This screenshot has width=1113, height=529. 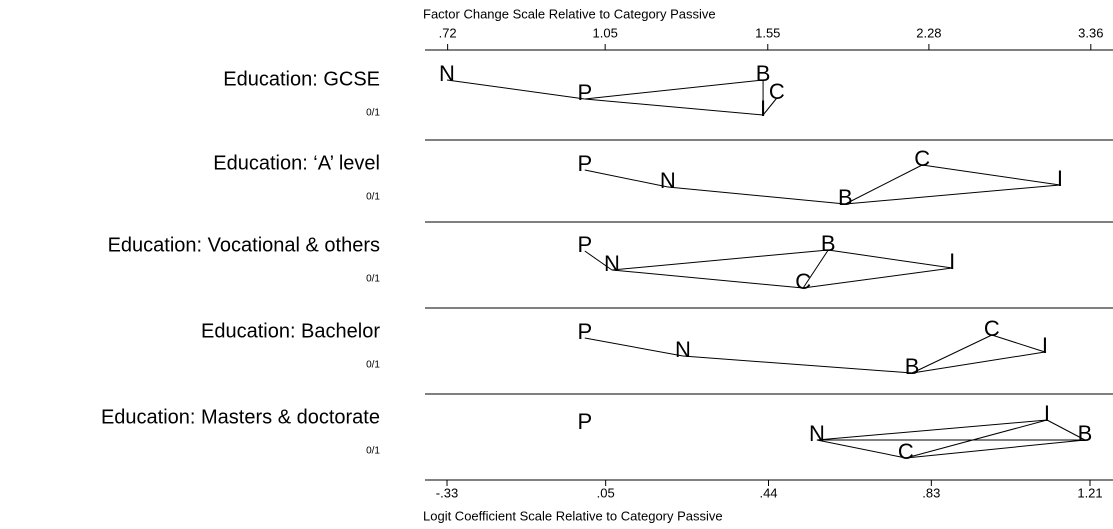 I want to click on row-label: Education: Vocational & others, so click(x=244, y=245).